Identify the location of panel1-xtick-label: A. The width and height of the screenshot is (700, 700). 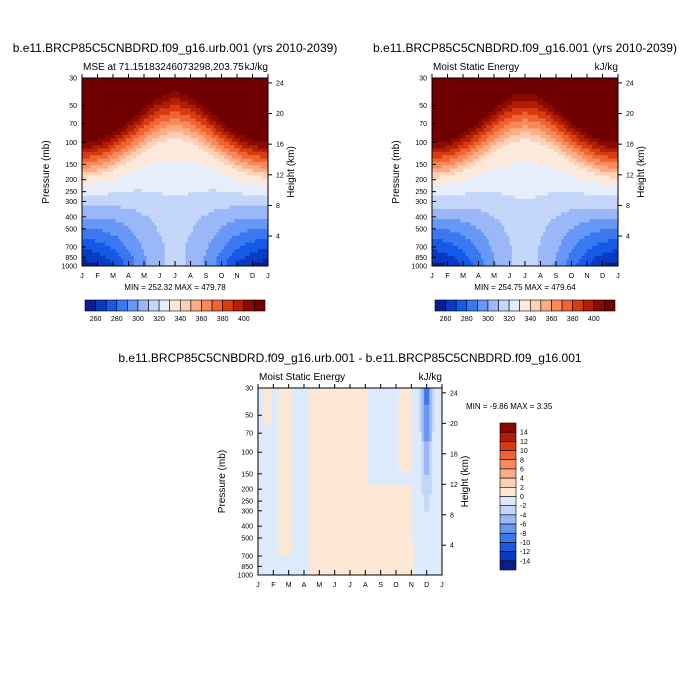
(190, 276).